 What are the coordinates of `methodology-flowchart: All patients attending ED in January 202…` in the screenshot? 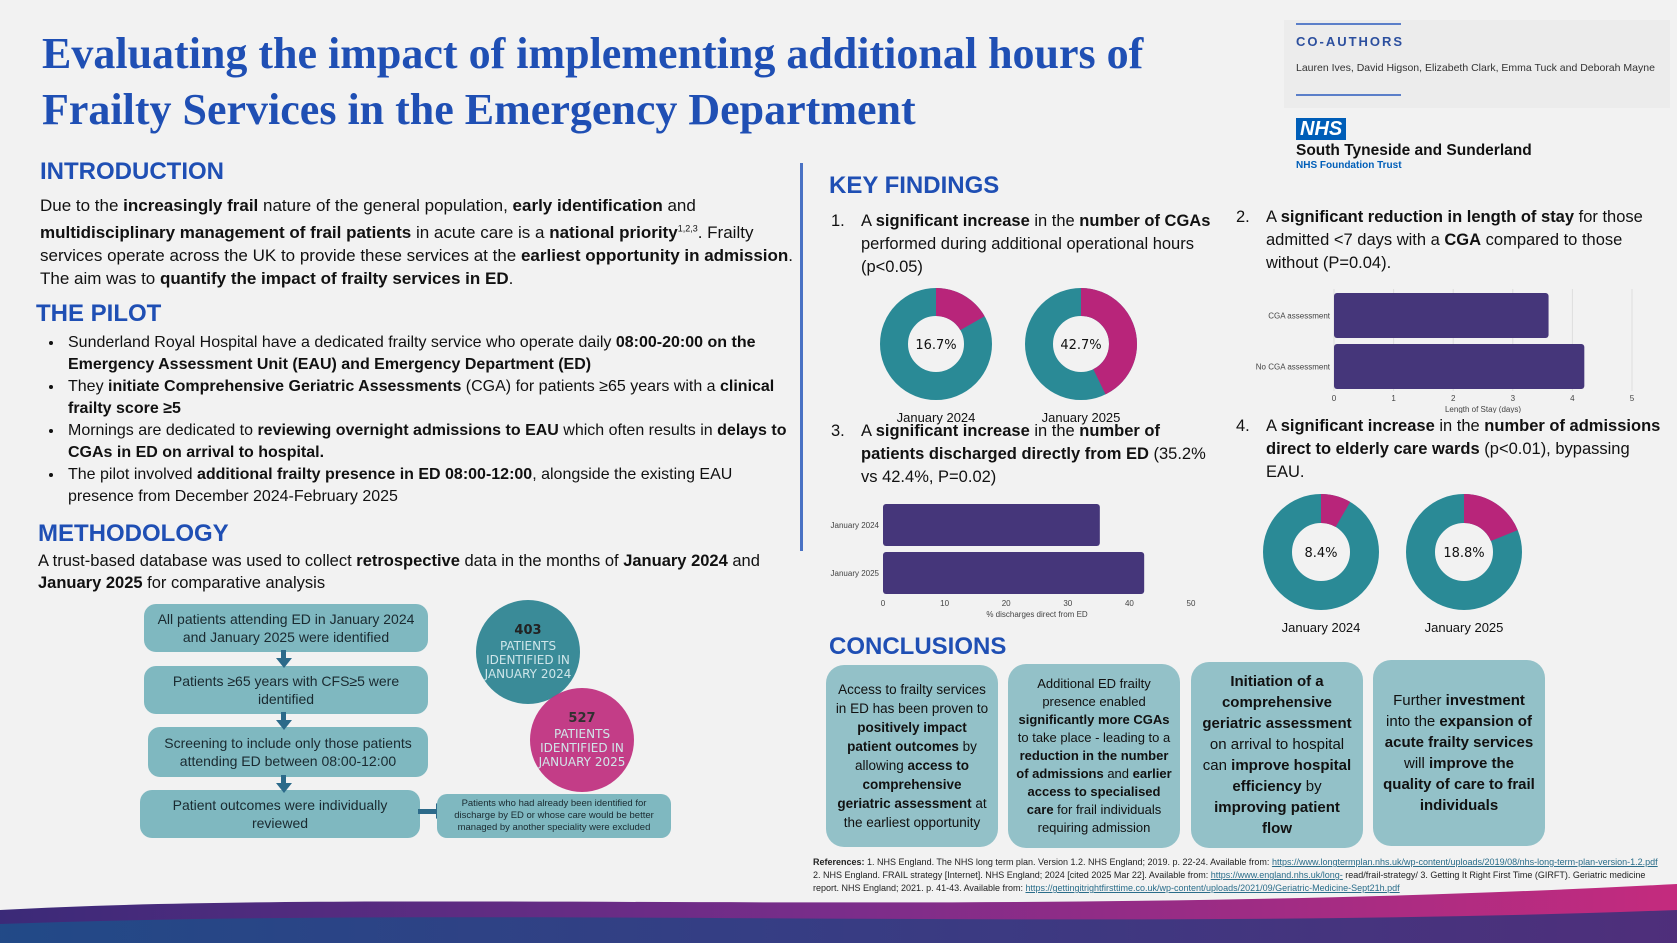 It's located at (415, 721).